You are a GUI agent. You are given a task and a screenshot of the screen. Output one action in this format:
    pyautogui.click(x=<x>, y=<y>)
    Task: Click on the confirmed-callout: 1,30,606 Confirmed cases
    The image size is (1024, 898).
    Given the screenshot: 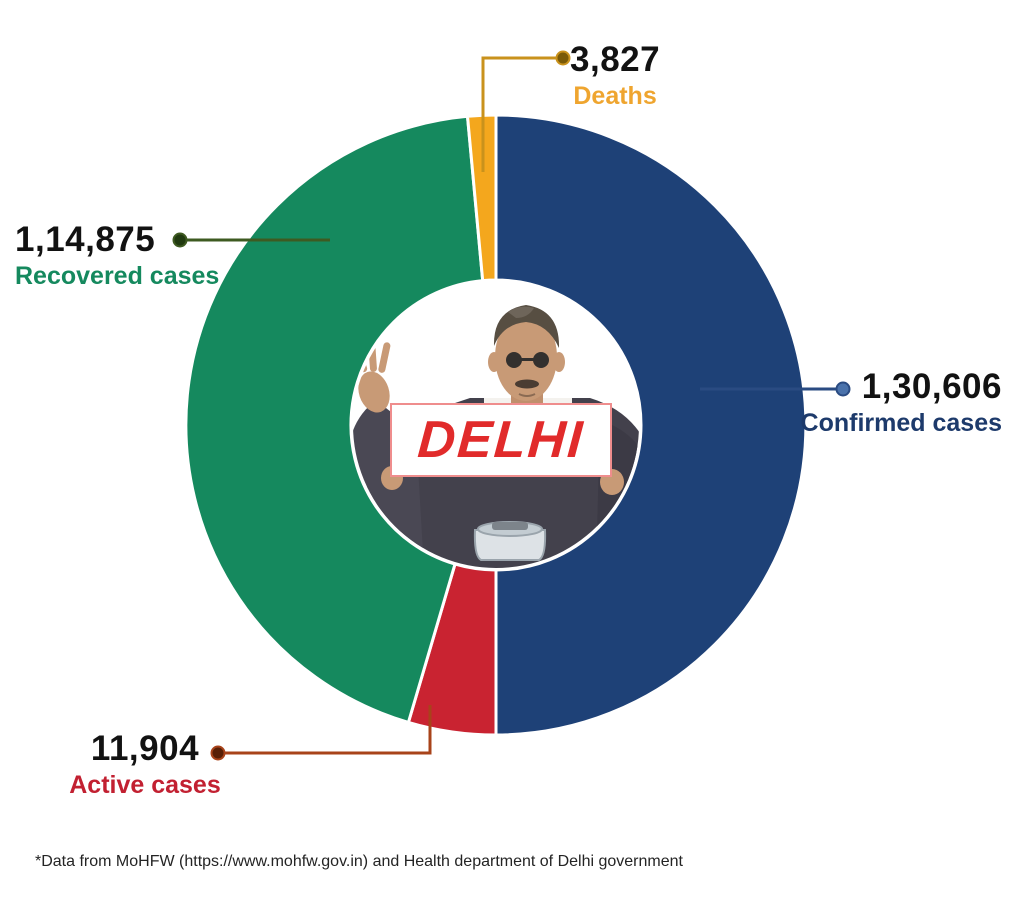 What is the action you would take?
    pyautogui.click(x=901, y=402)
    